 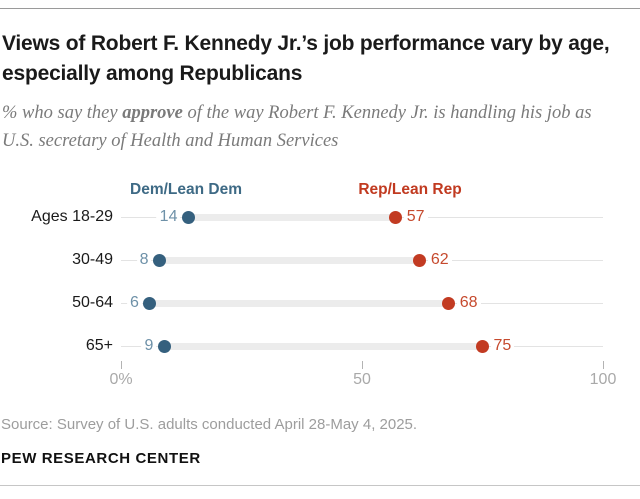 What do you see at coordinates (320, 485) in the screenshot?
I see `bottom-divider` at bounding box center [320, 485].